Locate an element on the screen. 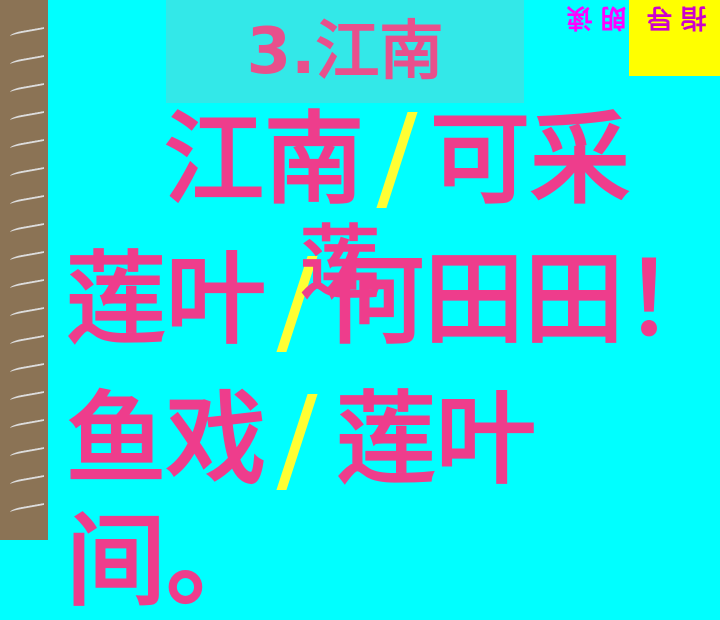 This screenshot has width=720, height=620. poem-line4-a: 间。 is located at coordinates (166, 561).